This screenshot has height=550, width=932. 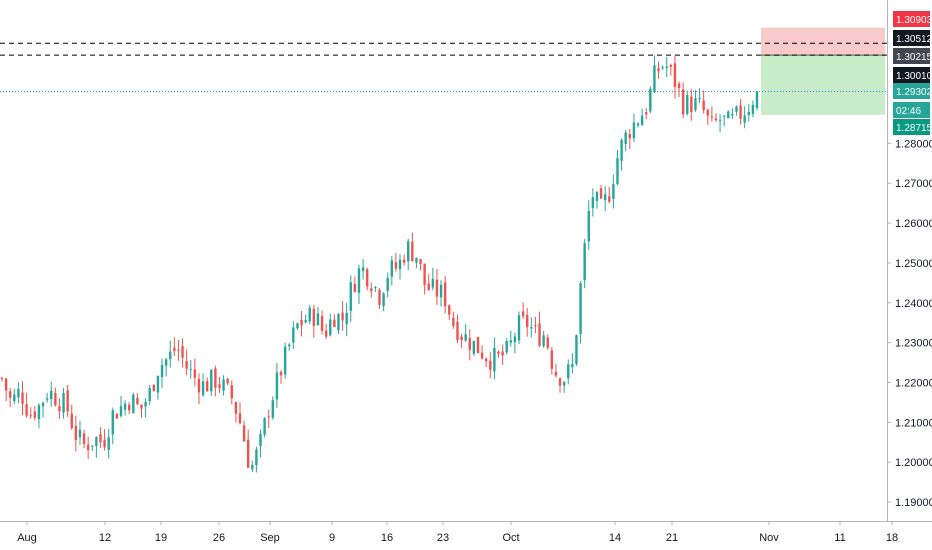 I want to click on take-profit-zone, so click(x=823, y=85).